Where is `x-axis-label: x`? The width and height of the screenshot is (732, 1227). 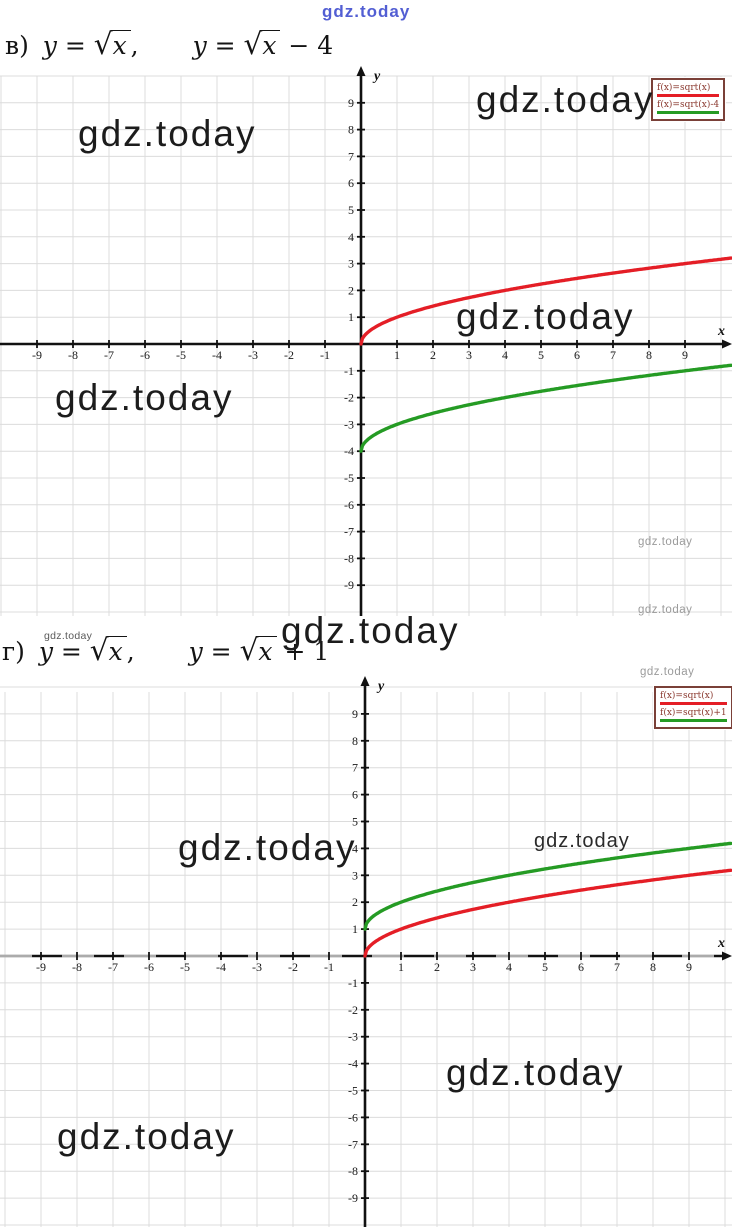
x-axis-label: x is located at coordinates (721, 943).